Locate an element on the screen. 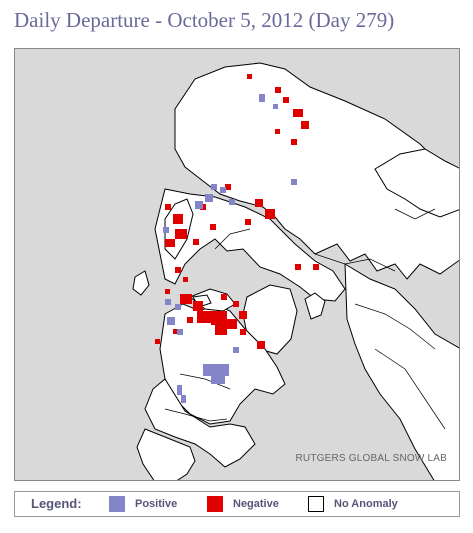  landmass-greenland is located at coordinates (270, 319).